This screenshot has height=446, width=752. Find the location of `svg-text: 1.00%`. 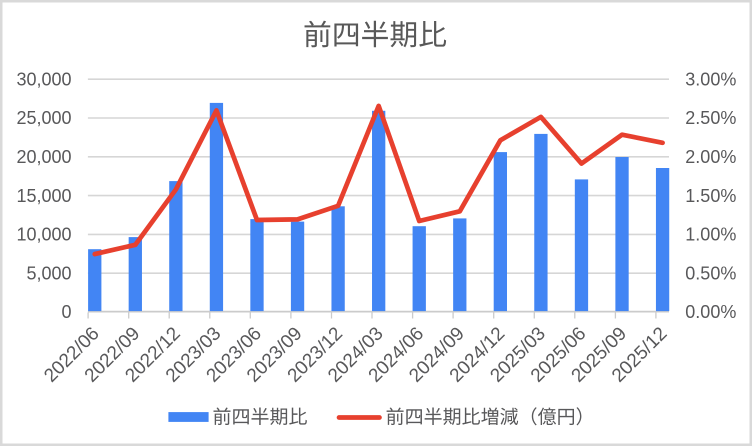

svg-text: 1.00% is located at coordinates (710, 235).